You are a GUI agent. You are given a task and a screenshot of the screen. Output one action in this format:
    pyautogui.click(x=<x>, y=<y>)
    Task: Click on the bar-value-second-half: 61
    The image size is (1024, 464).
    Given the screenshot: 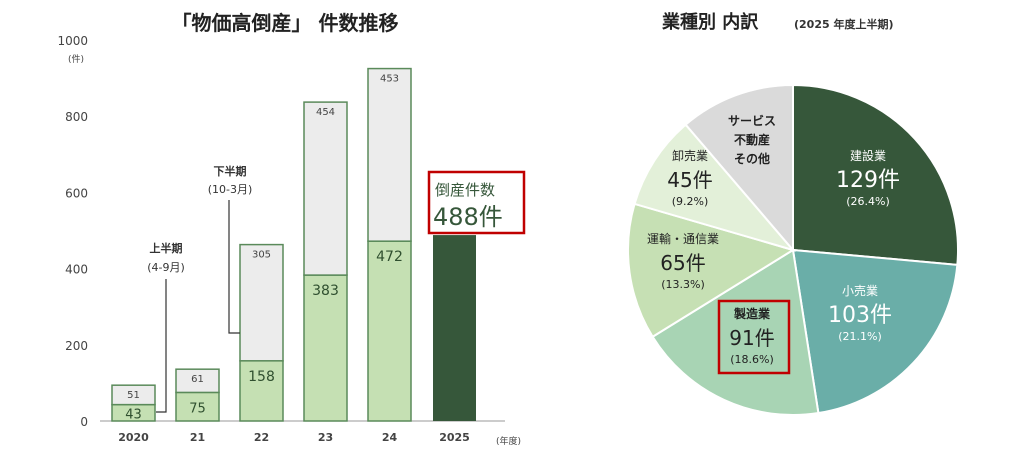 What is the action you would take?
    pyautogui.click(x=197, y=379)
    